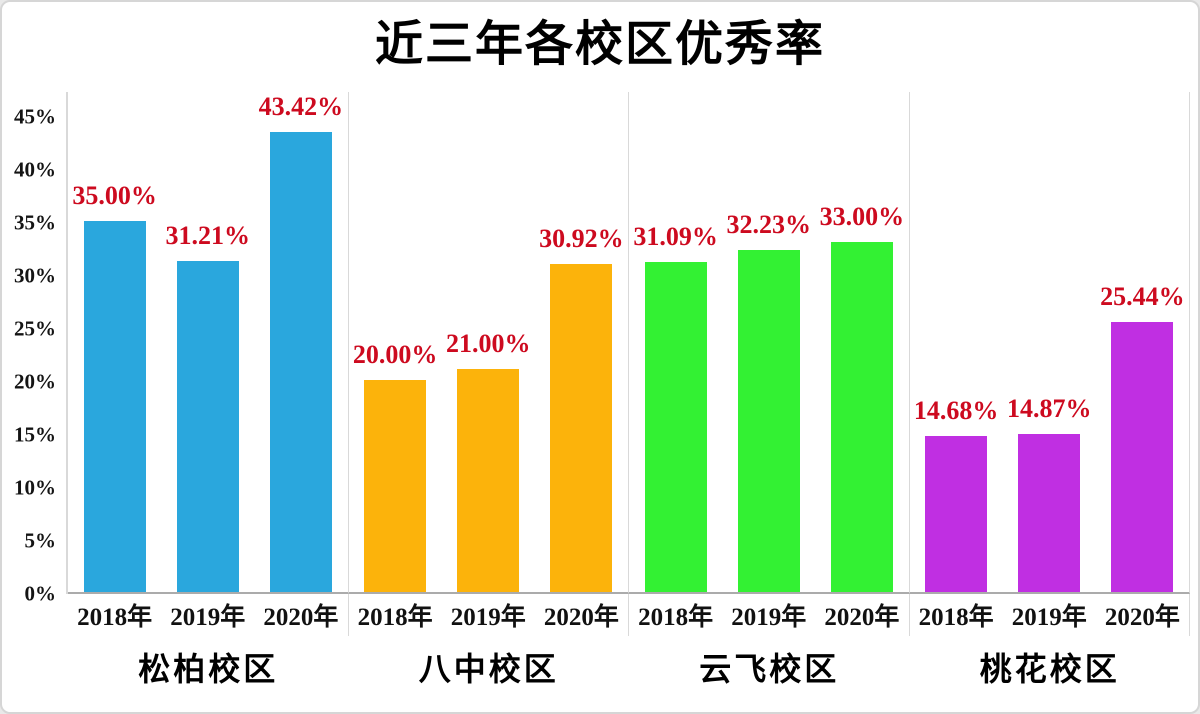 This screenshot has width=1200, height=714. What do you see at coordinates (40, 540) in the screenshot?
I see `y-tick-label: 5%` at bounding box center [40, 540].